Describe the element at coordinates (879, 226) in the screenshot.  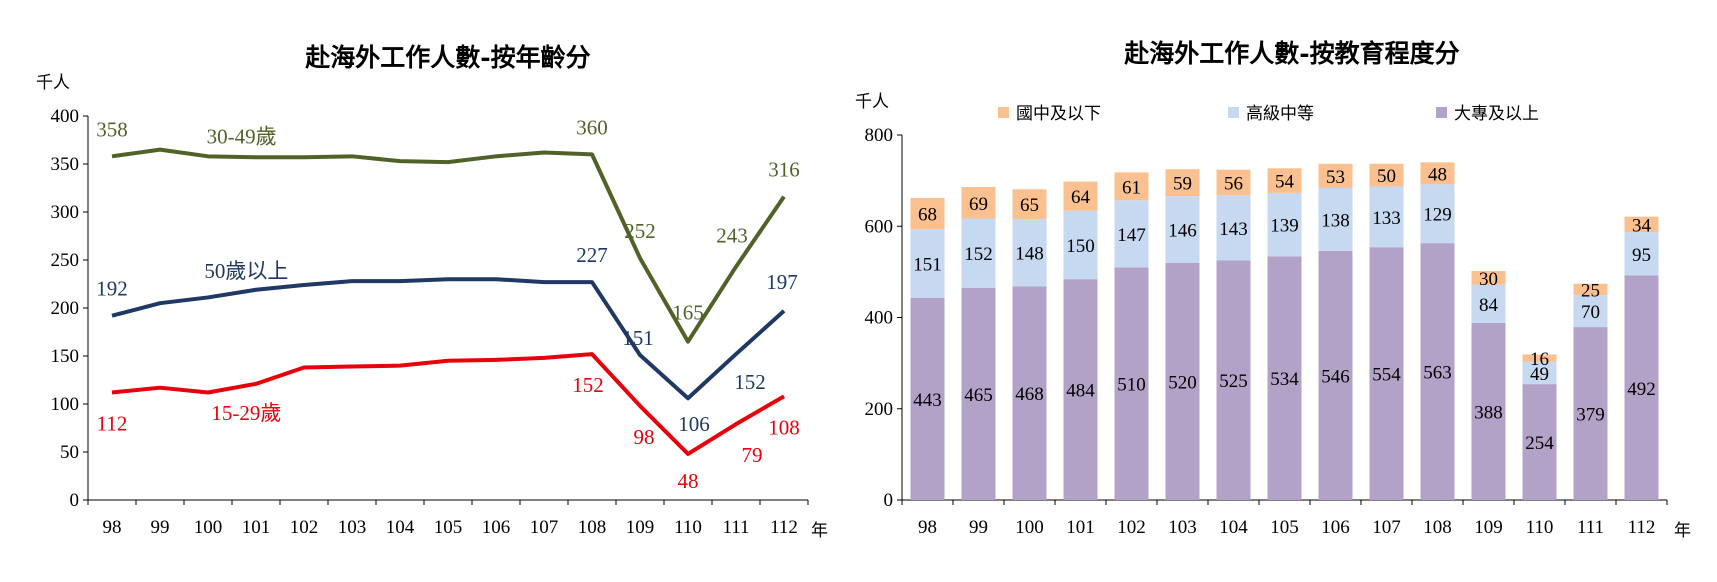
I see `y-tick-label: 600` at that location.